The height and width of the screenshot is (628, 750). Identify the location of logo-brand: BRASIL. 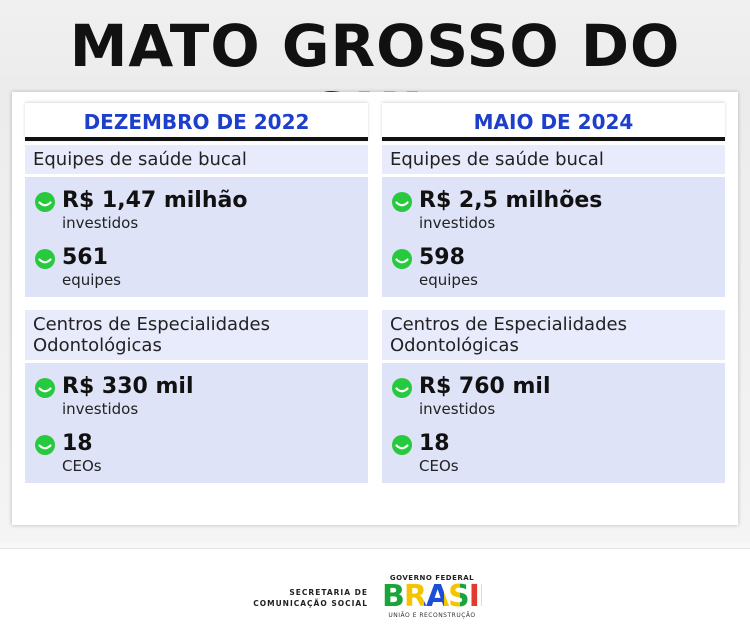
(440, 596).